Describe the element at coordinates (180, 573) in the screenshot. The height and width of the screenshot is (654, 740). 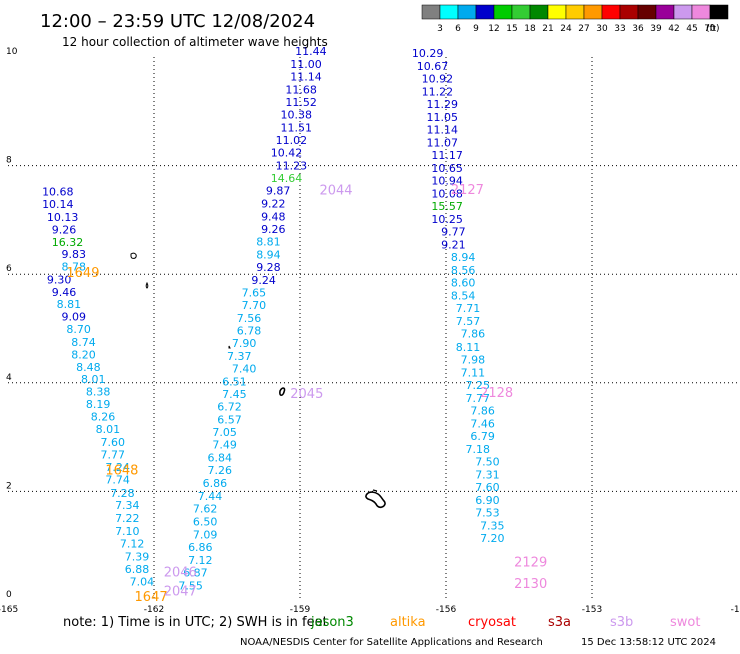
I see `pass-label: 2046` at that location.